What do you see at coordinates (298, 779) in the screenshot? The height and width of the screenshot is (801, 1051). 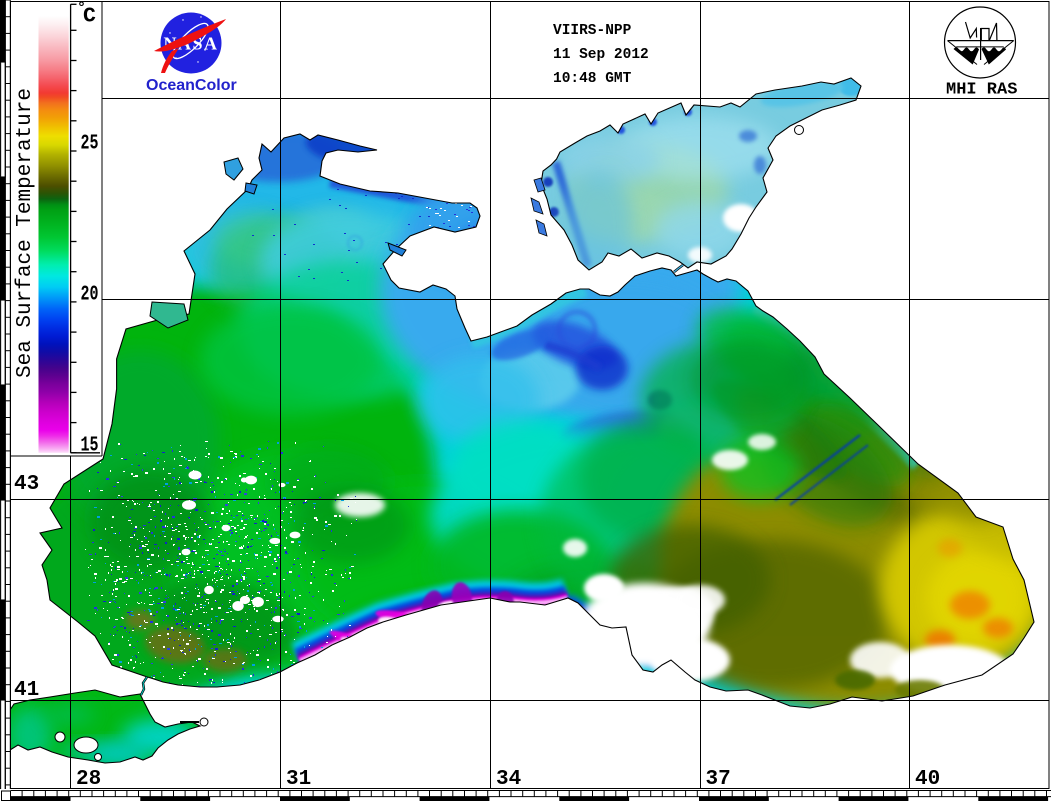 I see `svg-text: 31` at bounding box center [298, 779].